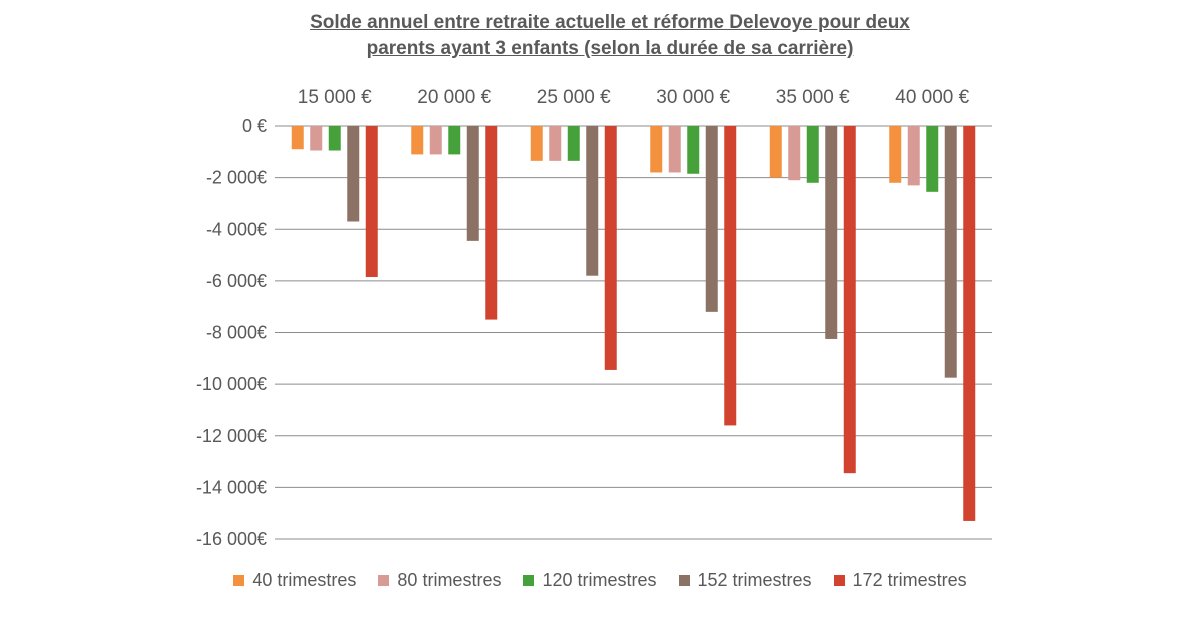  Describe the element at coordinates (304, 580) in the screenshot. I see `legend-label: 40 trimestres` at that location.